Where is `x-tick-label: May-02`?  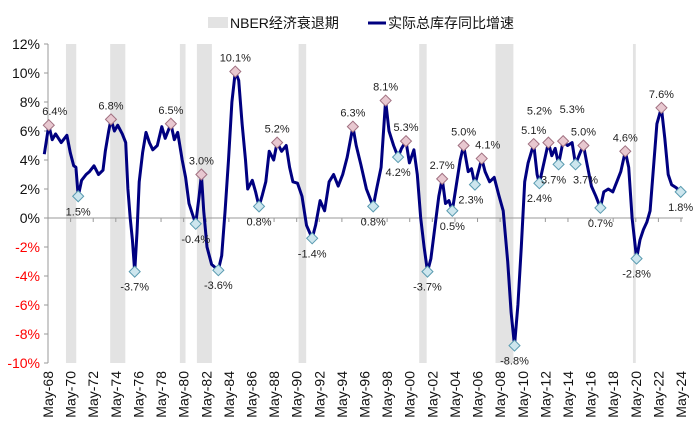
x-tick-label: May-02 is located at coordinates (432, 394).